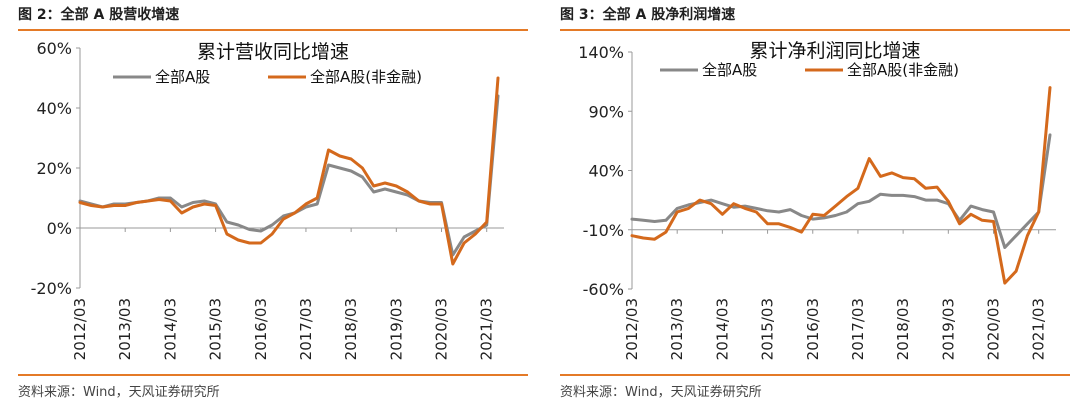  Describe the element at coordinates (603, 289) in the screenshot. I see `y-tick-label: -60%` at that location.